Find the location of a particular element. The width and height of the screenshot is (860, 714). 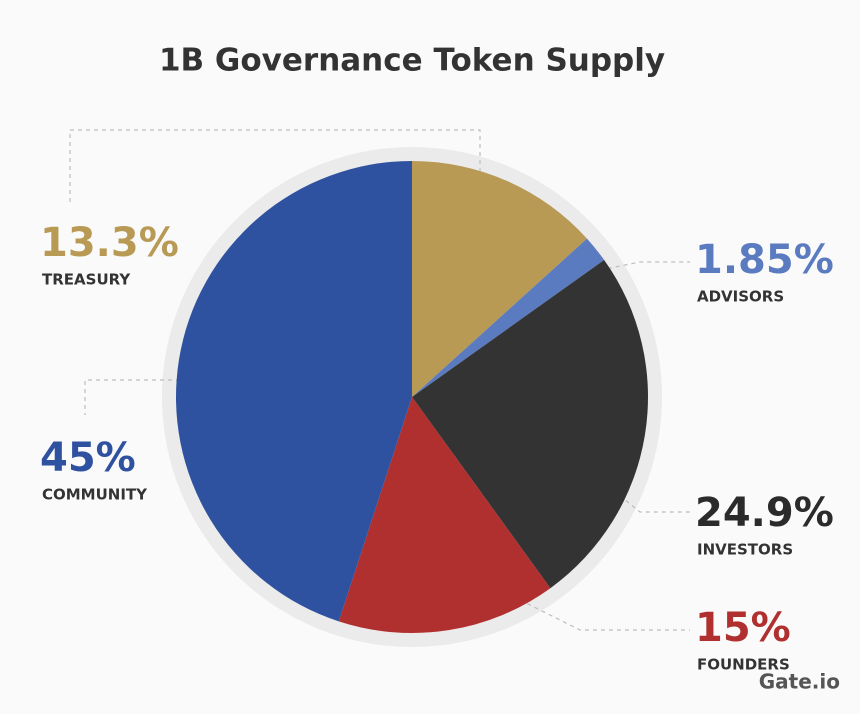

value-label: 45% is located at coordinates (88, 458).